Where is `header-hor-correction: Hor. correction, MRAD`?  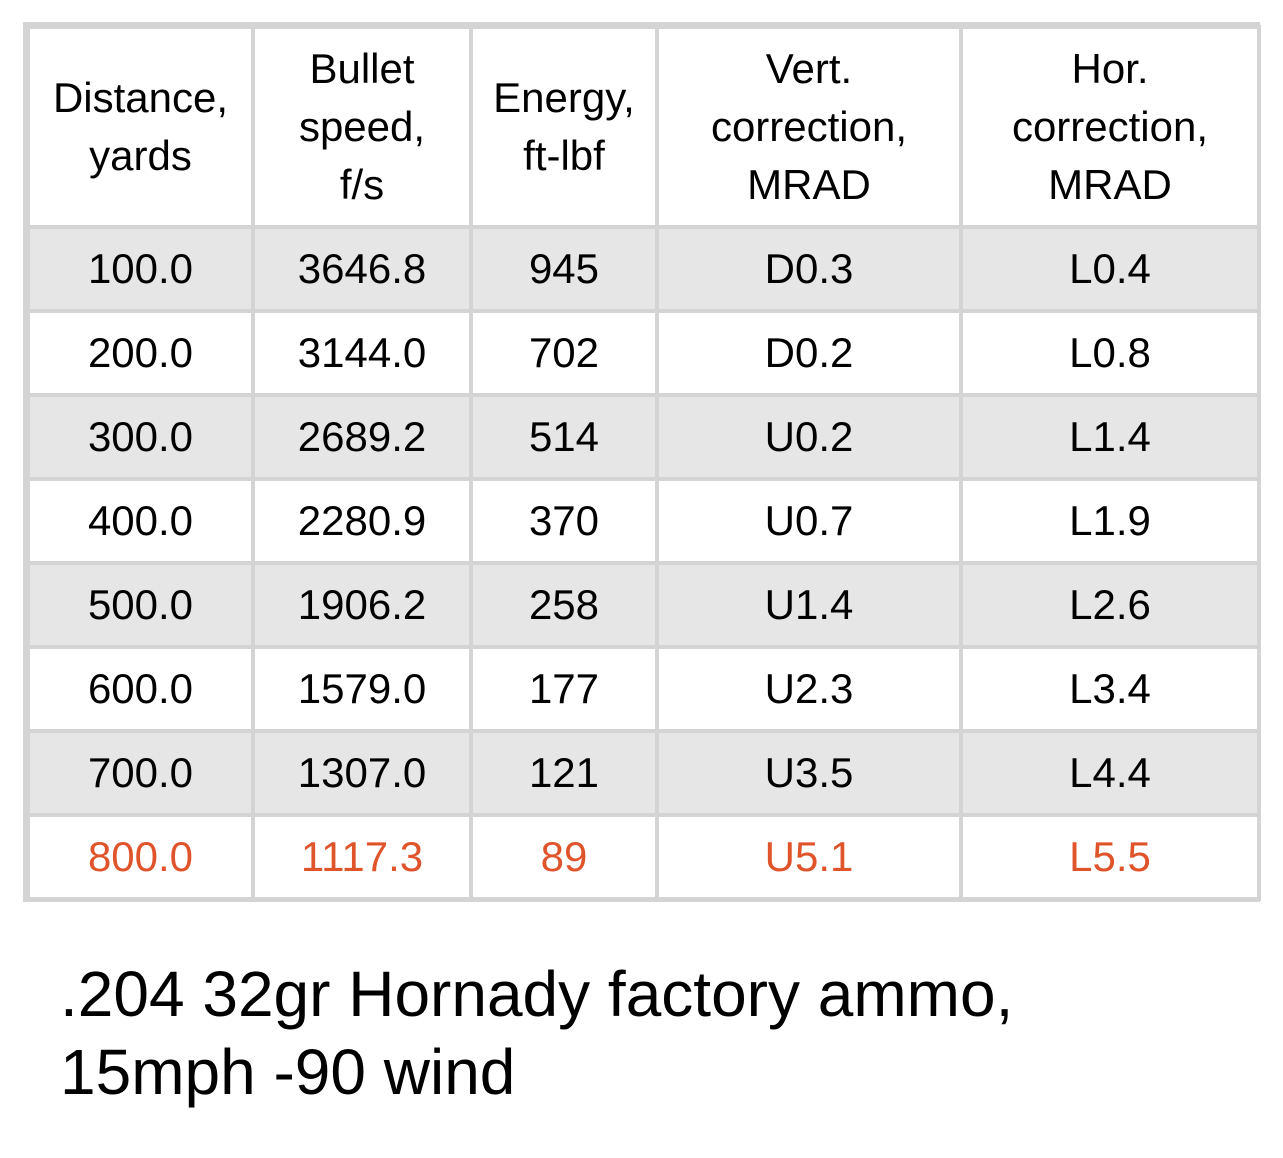
header-hor-correction: Hor. correction, MRAD is located at coordinates (1110, 127).